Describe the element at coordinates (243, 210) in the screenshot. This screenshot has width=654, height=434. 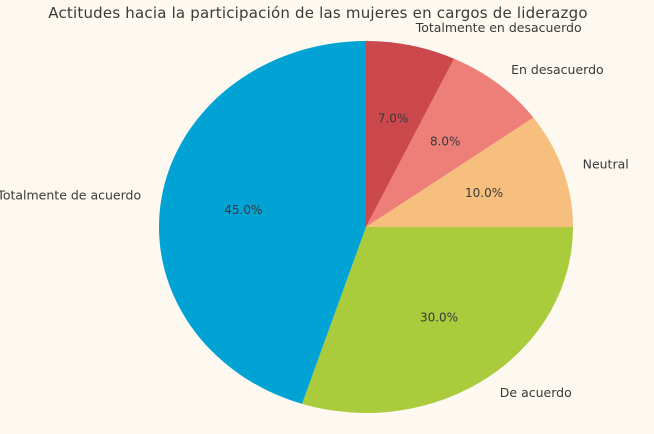
I see `slice-percent-4: 45.0%` at that location.